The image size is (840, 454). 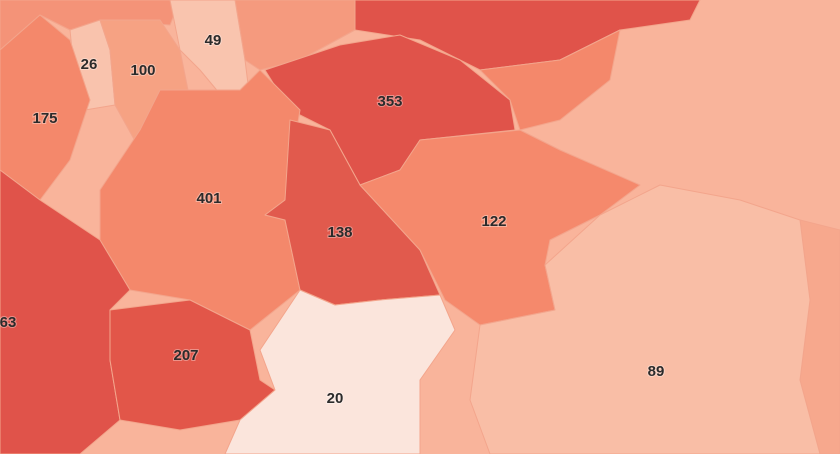 What do you see at coordinates (656, 371) in the screenshot?
I see `region-label: 89` at bounding box center [656, 371].